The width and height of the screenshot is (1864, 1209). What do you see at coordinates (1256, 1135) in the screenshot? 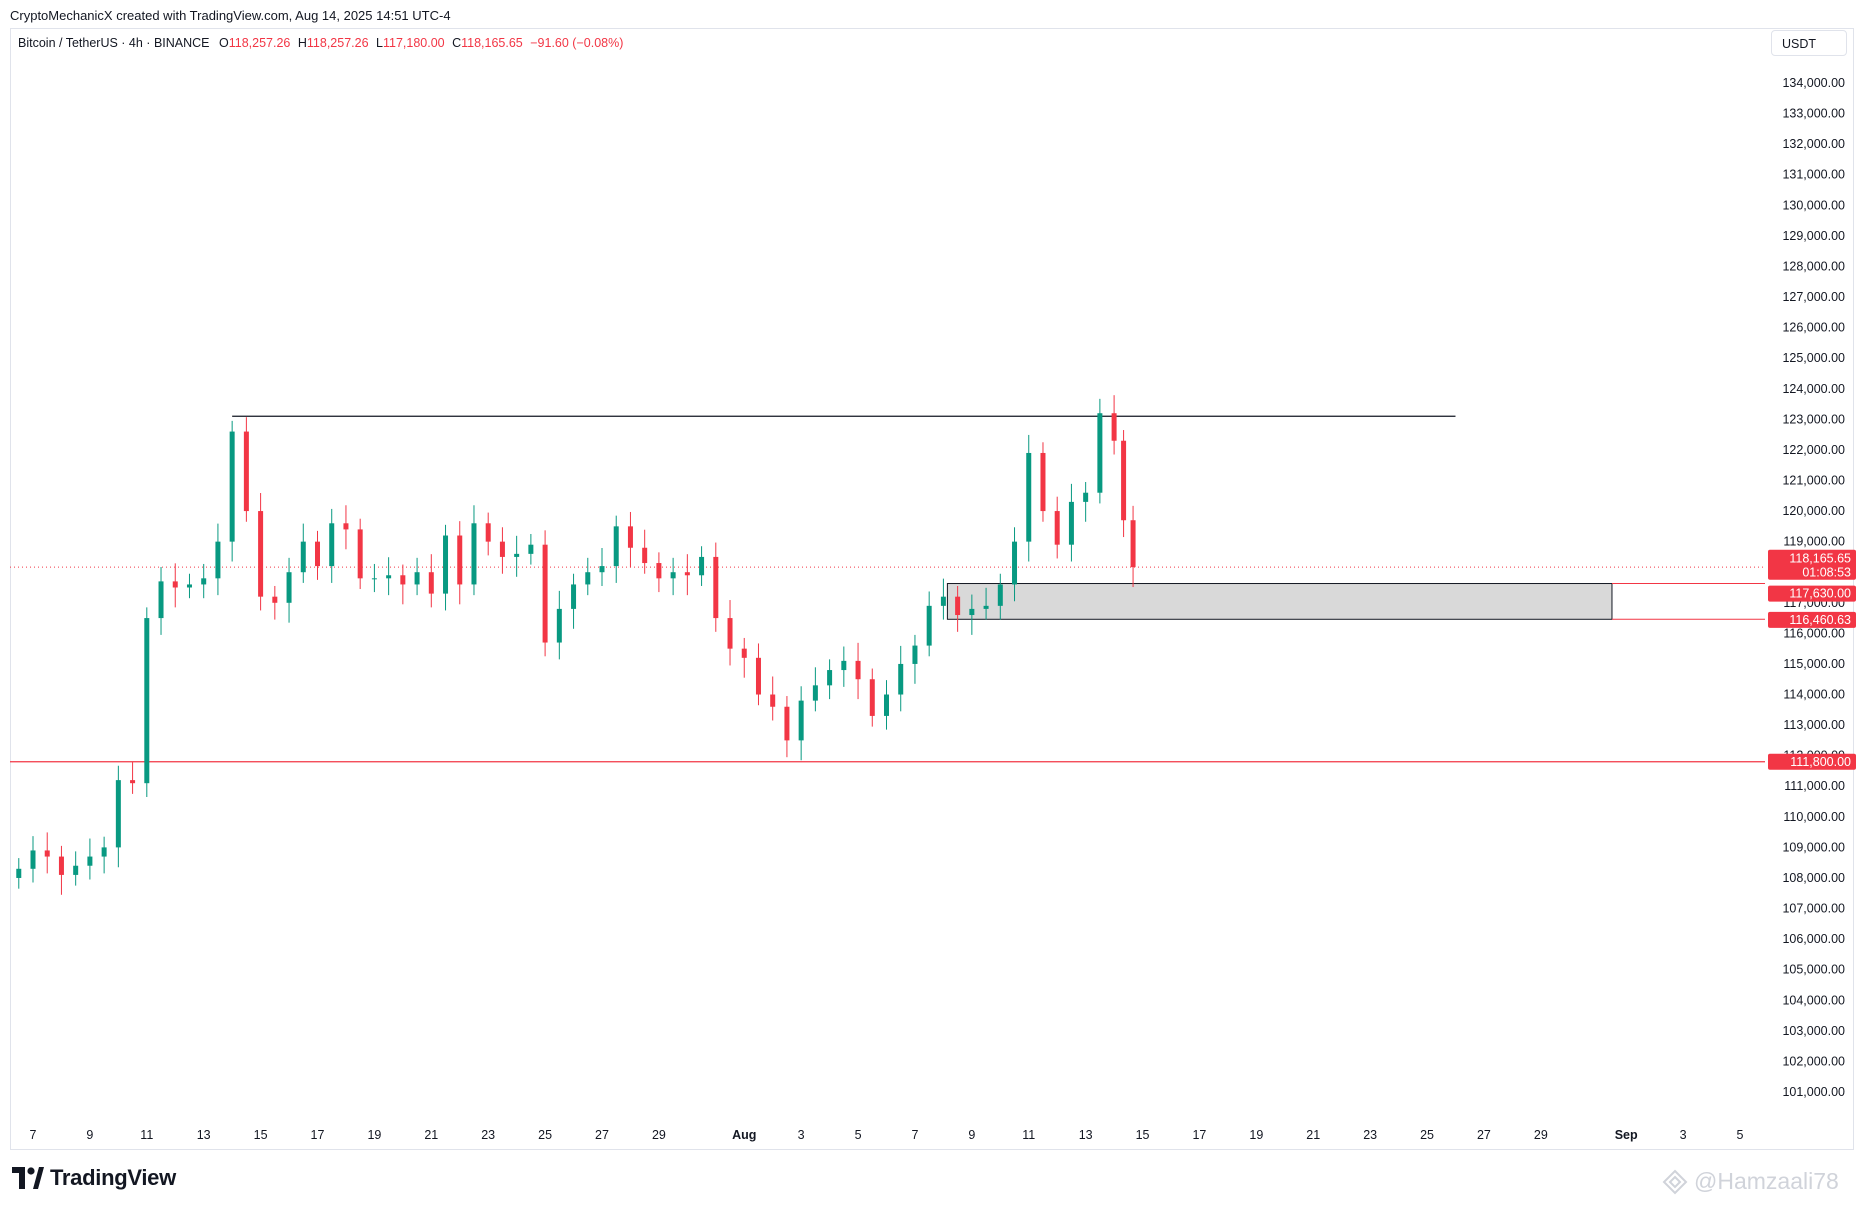
I see `x-tick-label: 19` at bounding box center [1256, 1135].